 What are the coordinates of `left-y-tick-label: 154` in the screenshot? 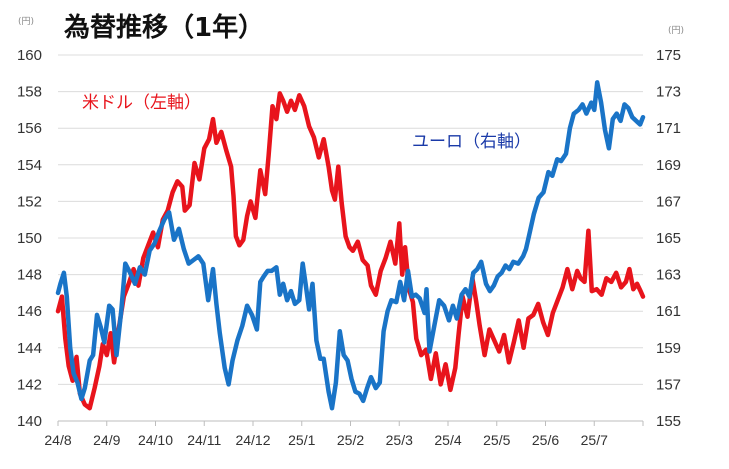 It's located at (29, 165).